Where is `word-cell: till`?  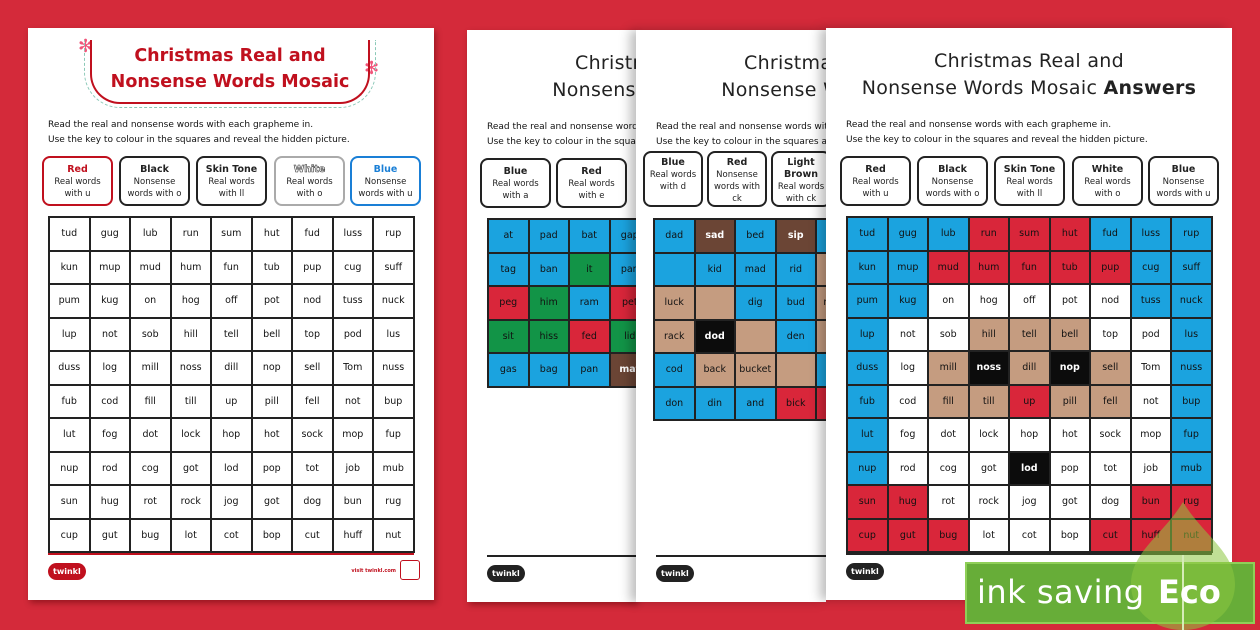 word-cell: till is located at coordinates (988, 401).